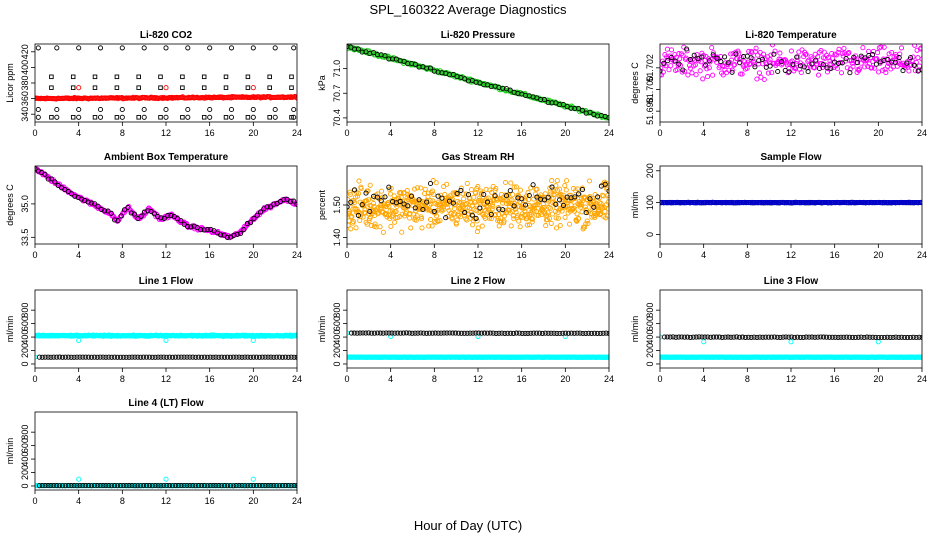 Image resolution: width=936 pixels, height=540 pixels. What do you see at coordinates (25, 337) in the screenshot?
I see `y-tick-label: 400` at bounding box center [25, 337].